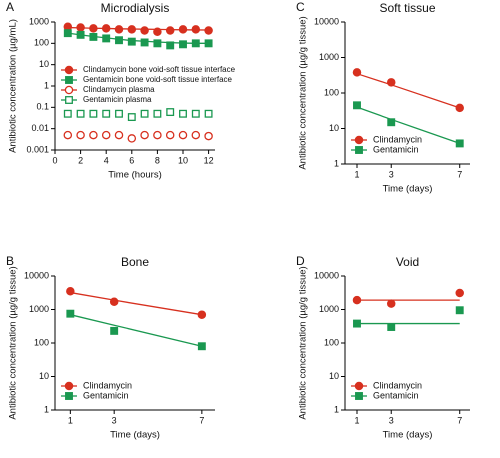  Describe the element at coordinates (135, 8) in the screenshot. I see `chart-title: Microdialysis` at that location.